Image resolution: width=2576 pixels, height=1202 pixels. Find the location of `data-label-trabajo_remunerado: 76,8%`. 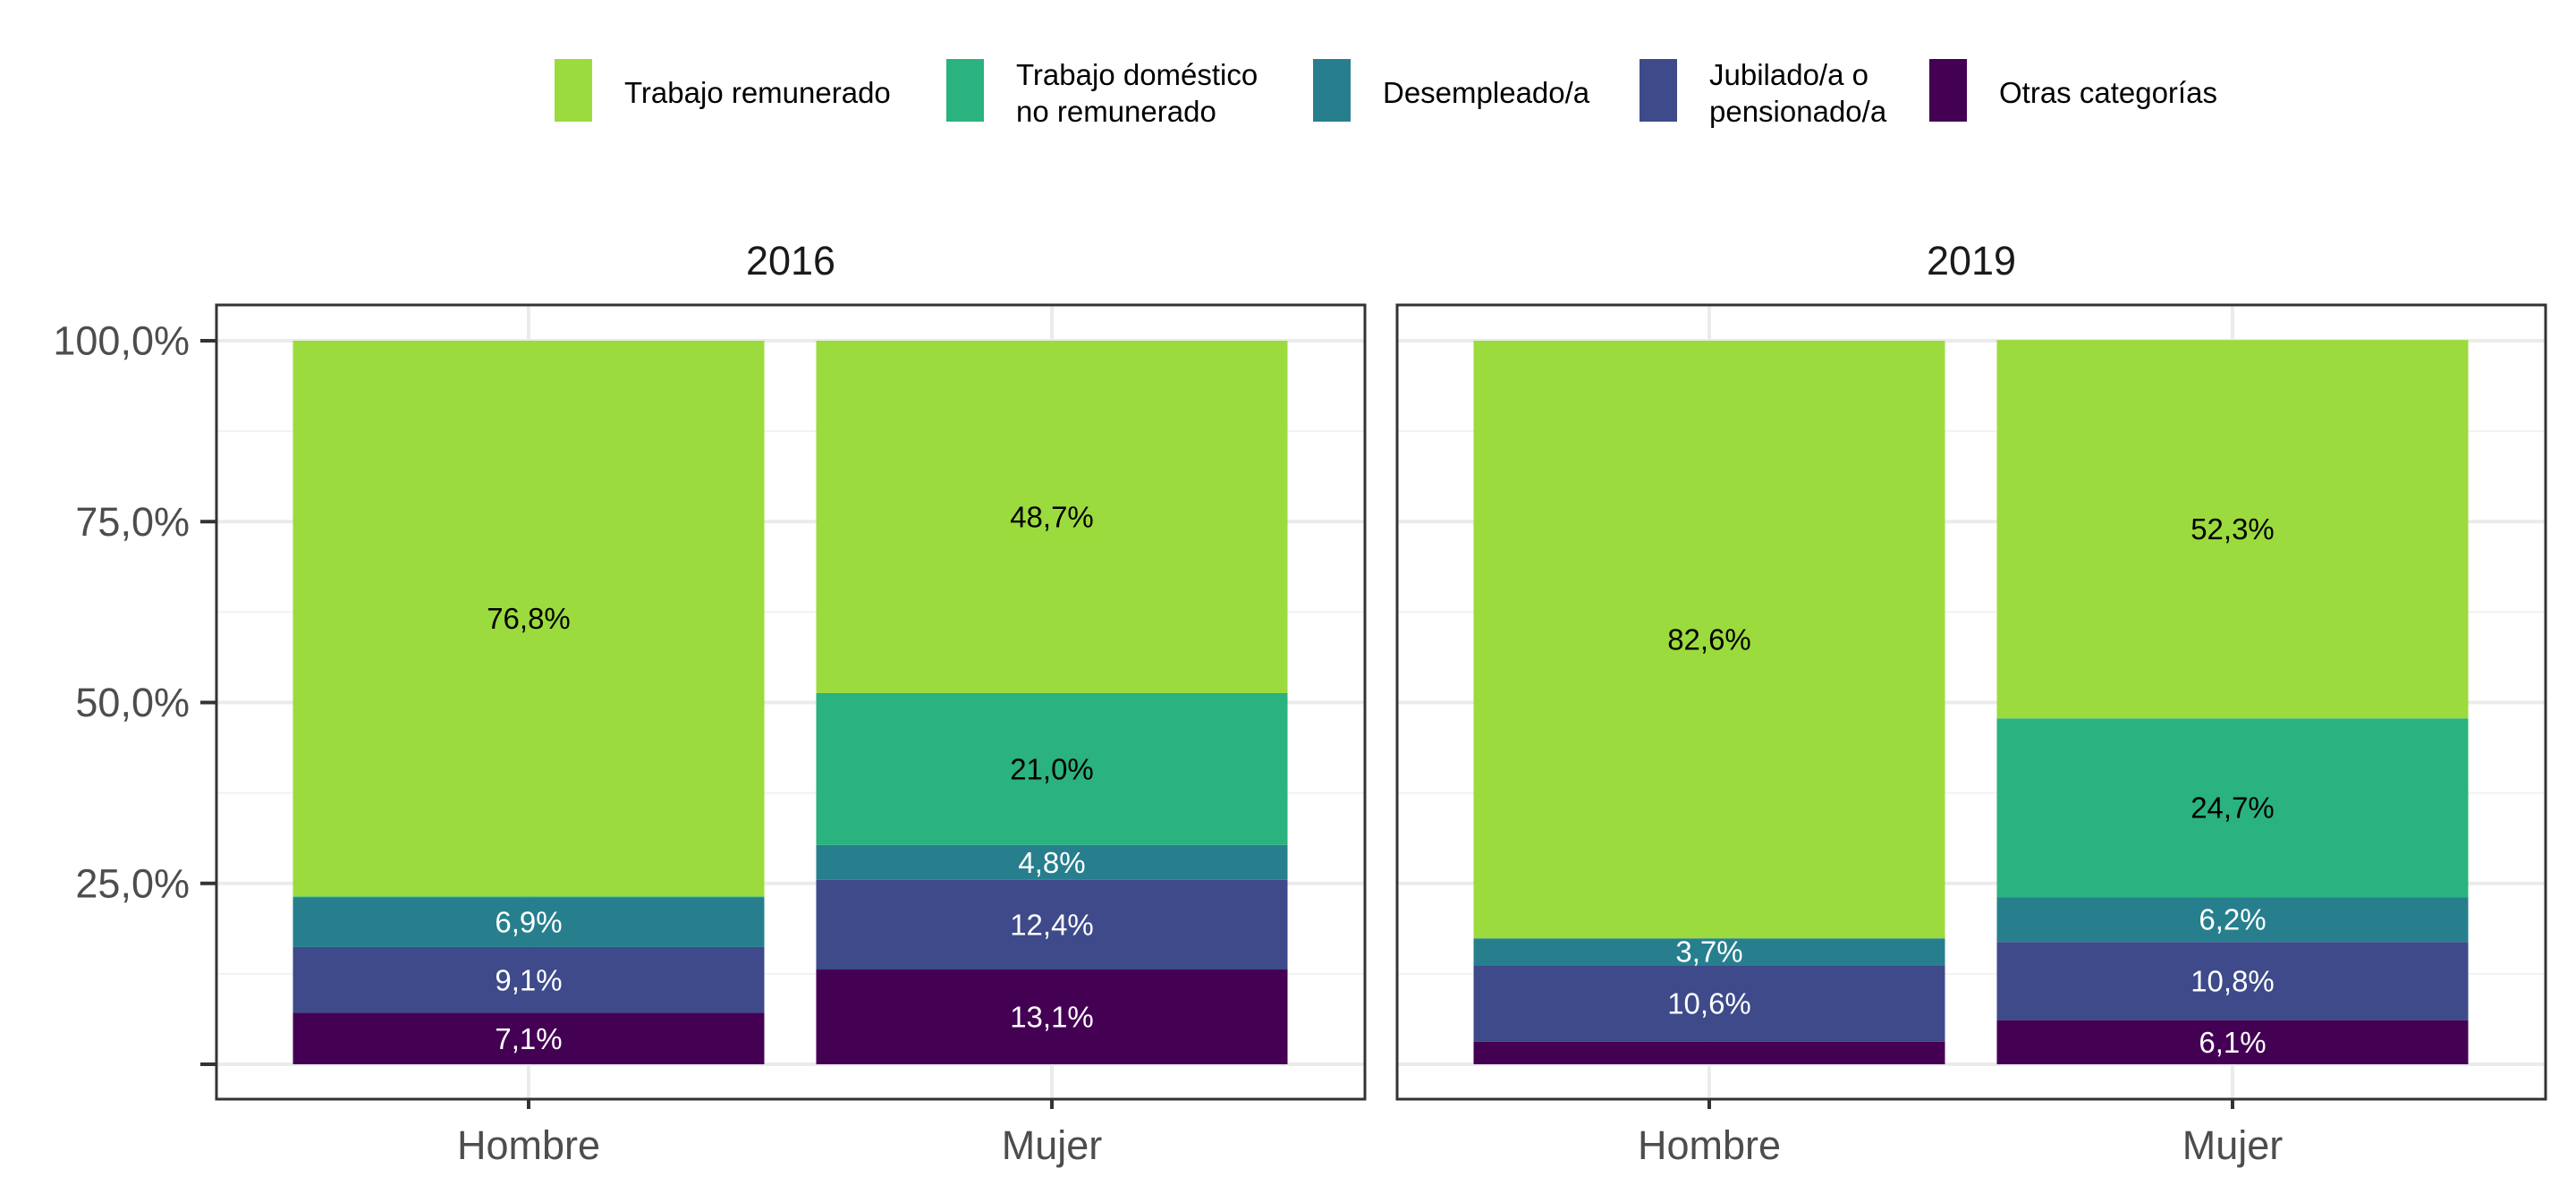

data-label-trabajo_remunerado: 76,8% is located at coordinates (529, 618).